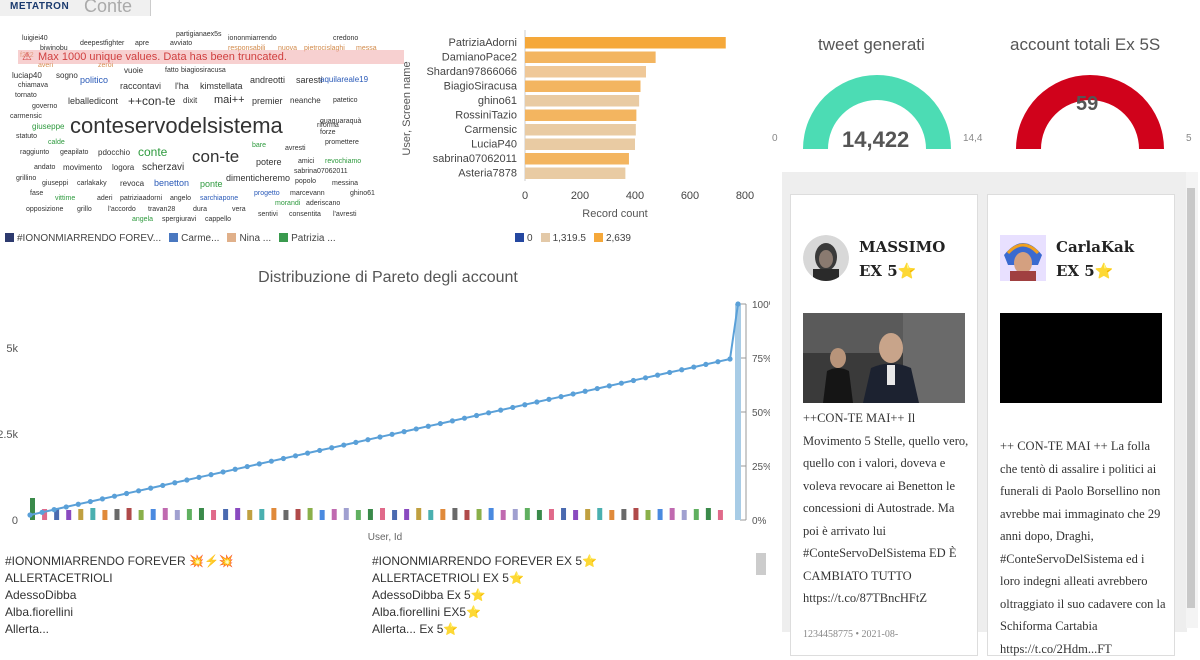 Image resolution: width=1200 pixels, height=660 pixels. What do you see at coordinates (35, 152) in the screenshot?
I see `word-cloud-word: raggiunto` at bounding box center [35, 152].